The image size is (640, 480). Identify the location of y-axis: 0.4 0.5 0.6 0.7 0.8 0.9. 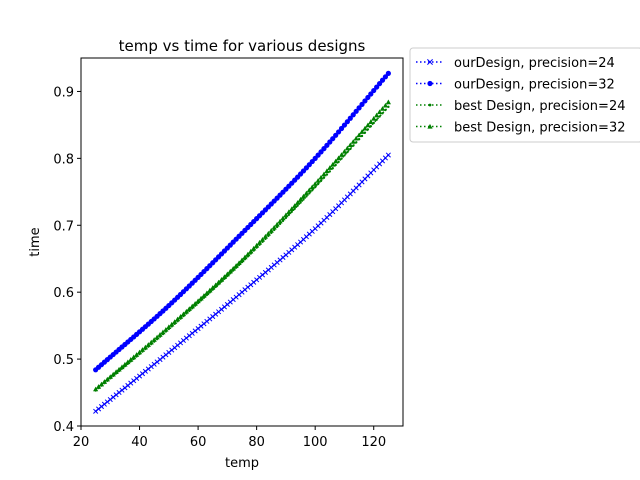
(67, 260).